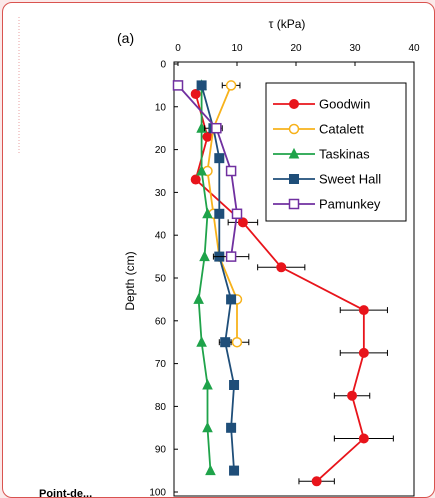 Image resolution: width=435 pixels, height=498 pixels. I want to click on y-tick-label: 70, so click(161, 364).